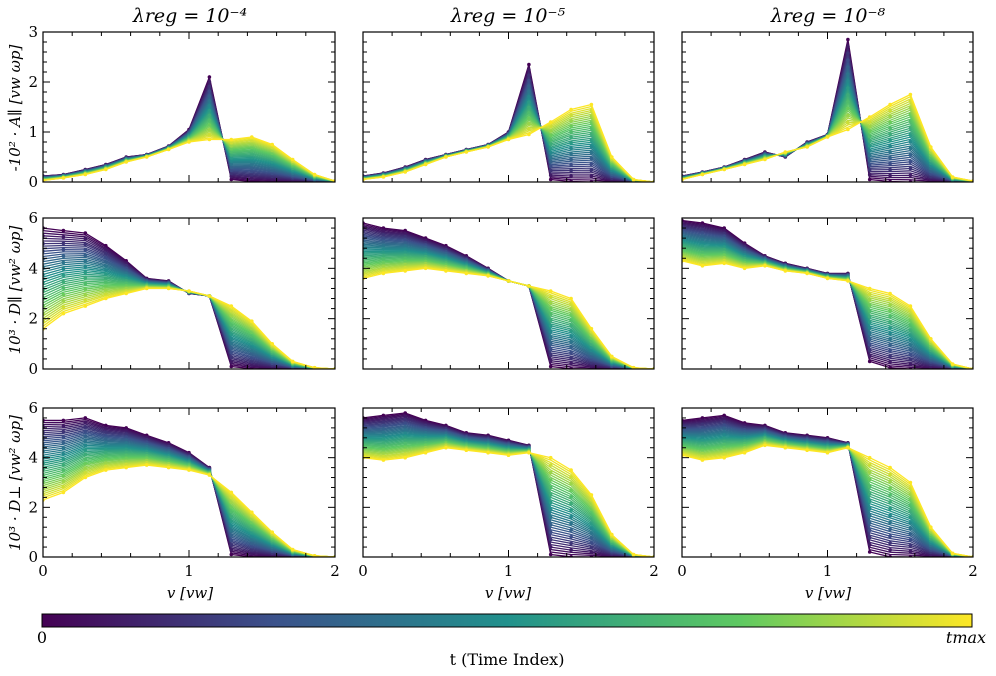 Image resolution: width=996 pixels, height=676 pixels. What do you see at coordinates (33, 268) in the screenshot?
I see `y-tick-label: 4` at bounding box center [33, 268].